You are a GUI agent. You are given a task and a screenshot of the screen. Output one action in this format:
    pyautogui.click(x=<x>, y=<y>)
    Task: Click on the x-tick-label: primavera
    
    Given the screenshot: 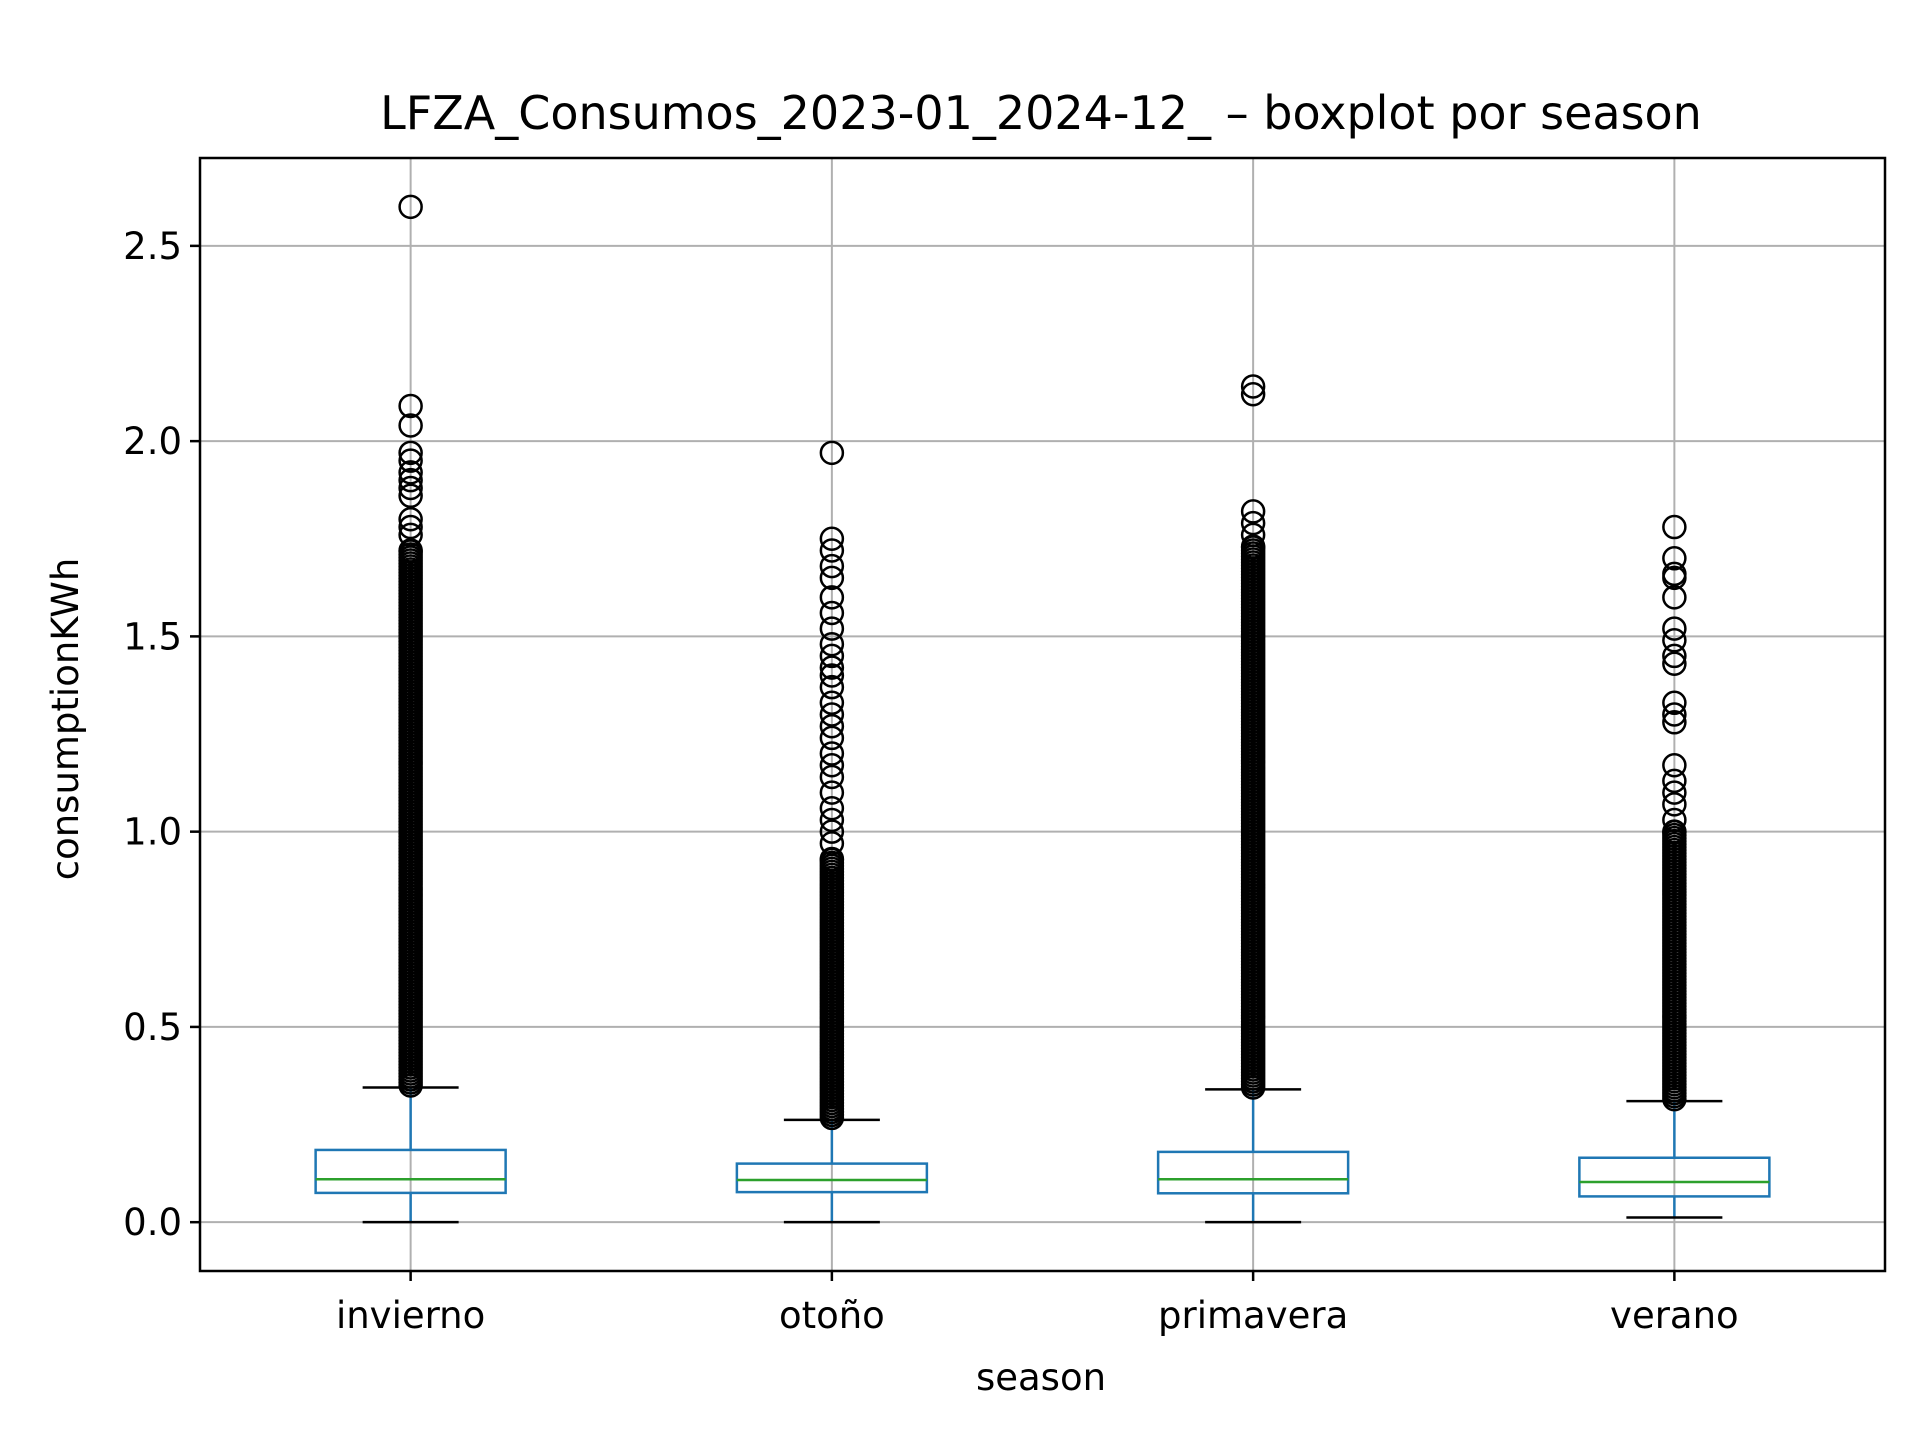 What is the action you would take?
    pyautogui.click(x=1253, y=1315)
    